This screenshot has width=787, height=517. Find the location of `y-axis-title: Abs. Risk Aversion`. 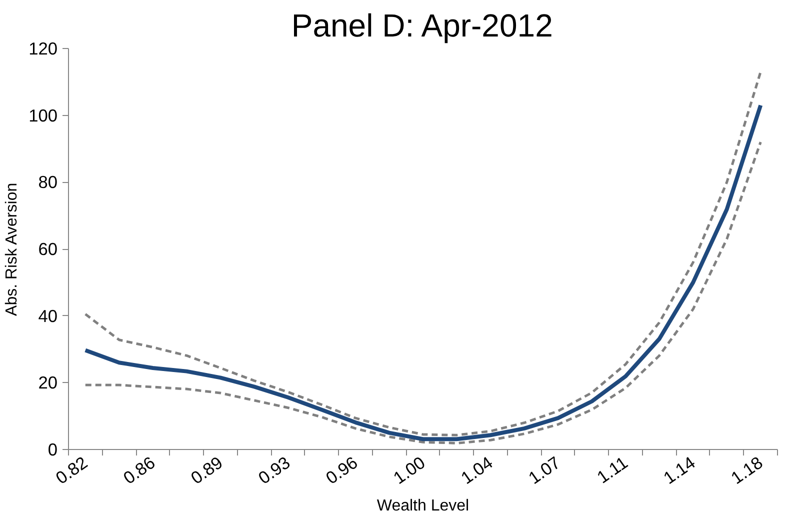

y-axis-title: Abs. Risk Aversion is located at coordinates (12, 249).